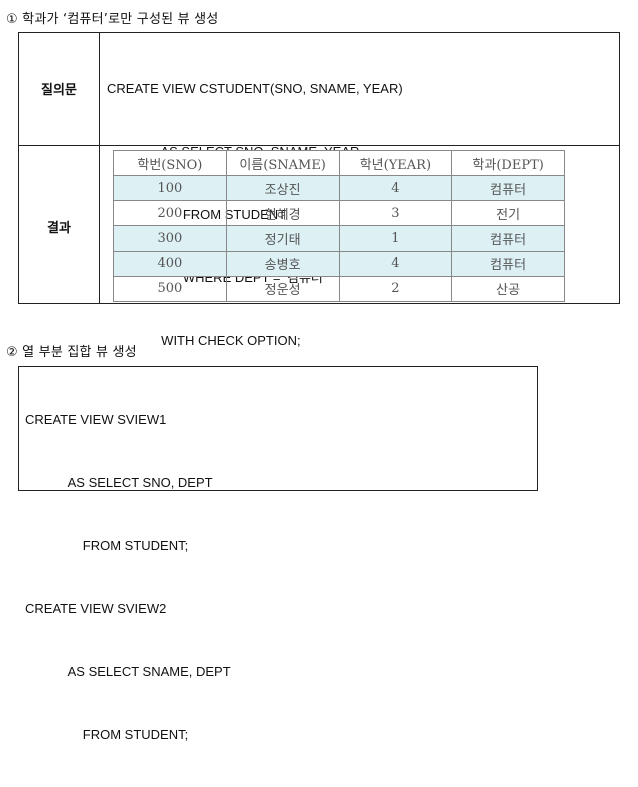  I want to click on cell-sname: 송병호, so click(282, 263).